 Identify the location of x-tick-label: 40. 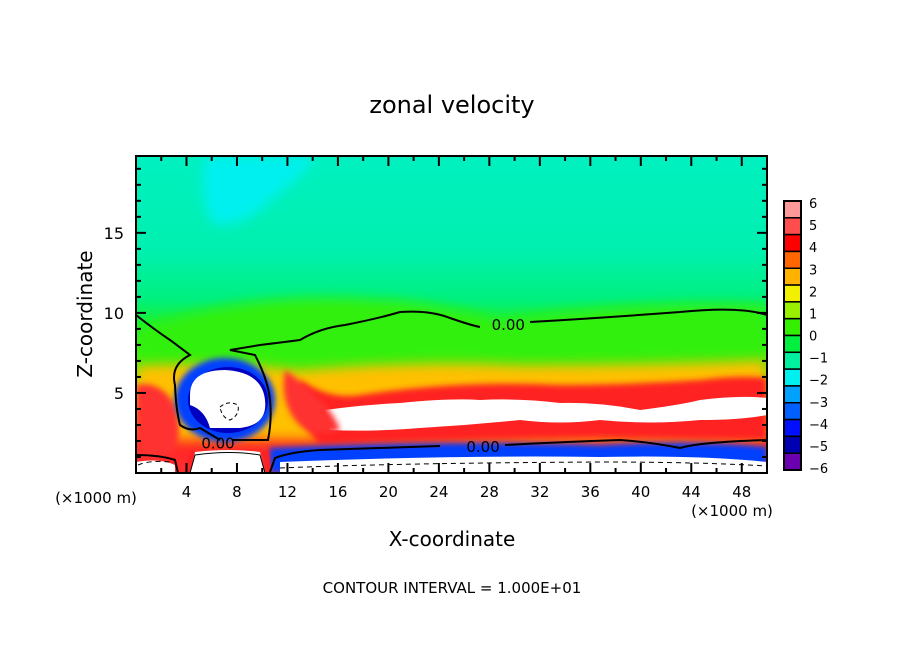
(640, 492).